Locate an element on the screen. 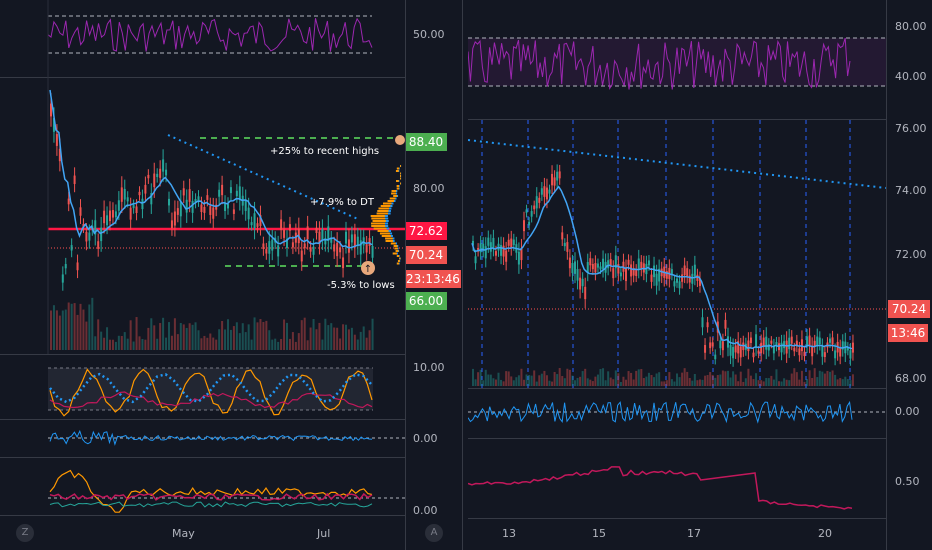 This screenshot has height=550, width=932. badge-high: 88.40 is located at coordinates (426, 142).